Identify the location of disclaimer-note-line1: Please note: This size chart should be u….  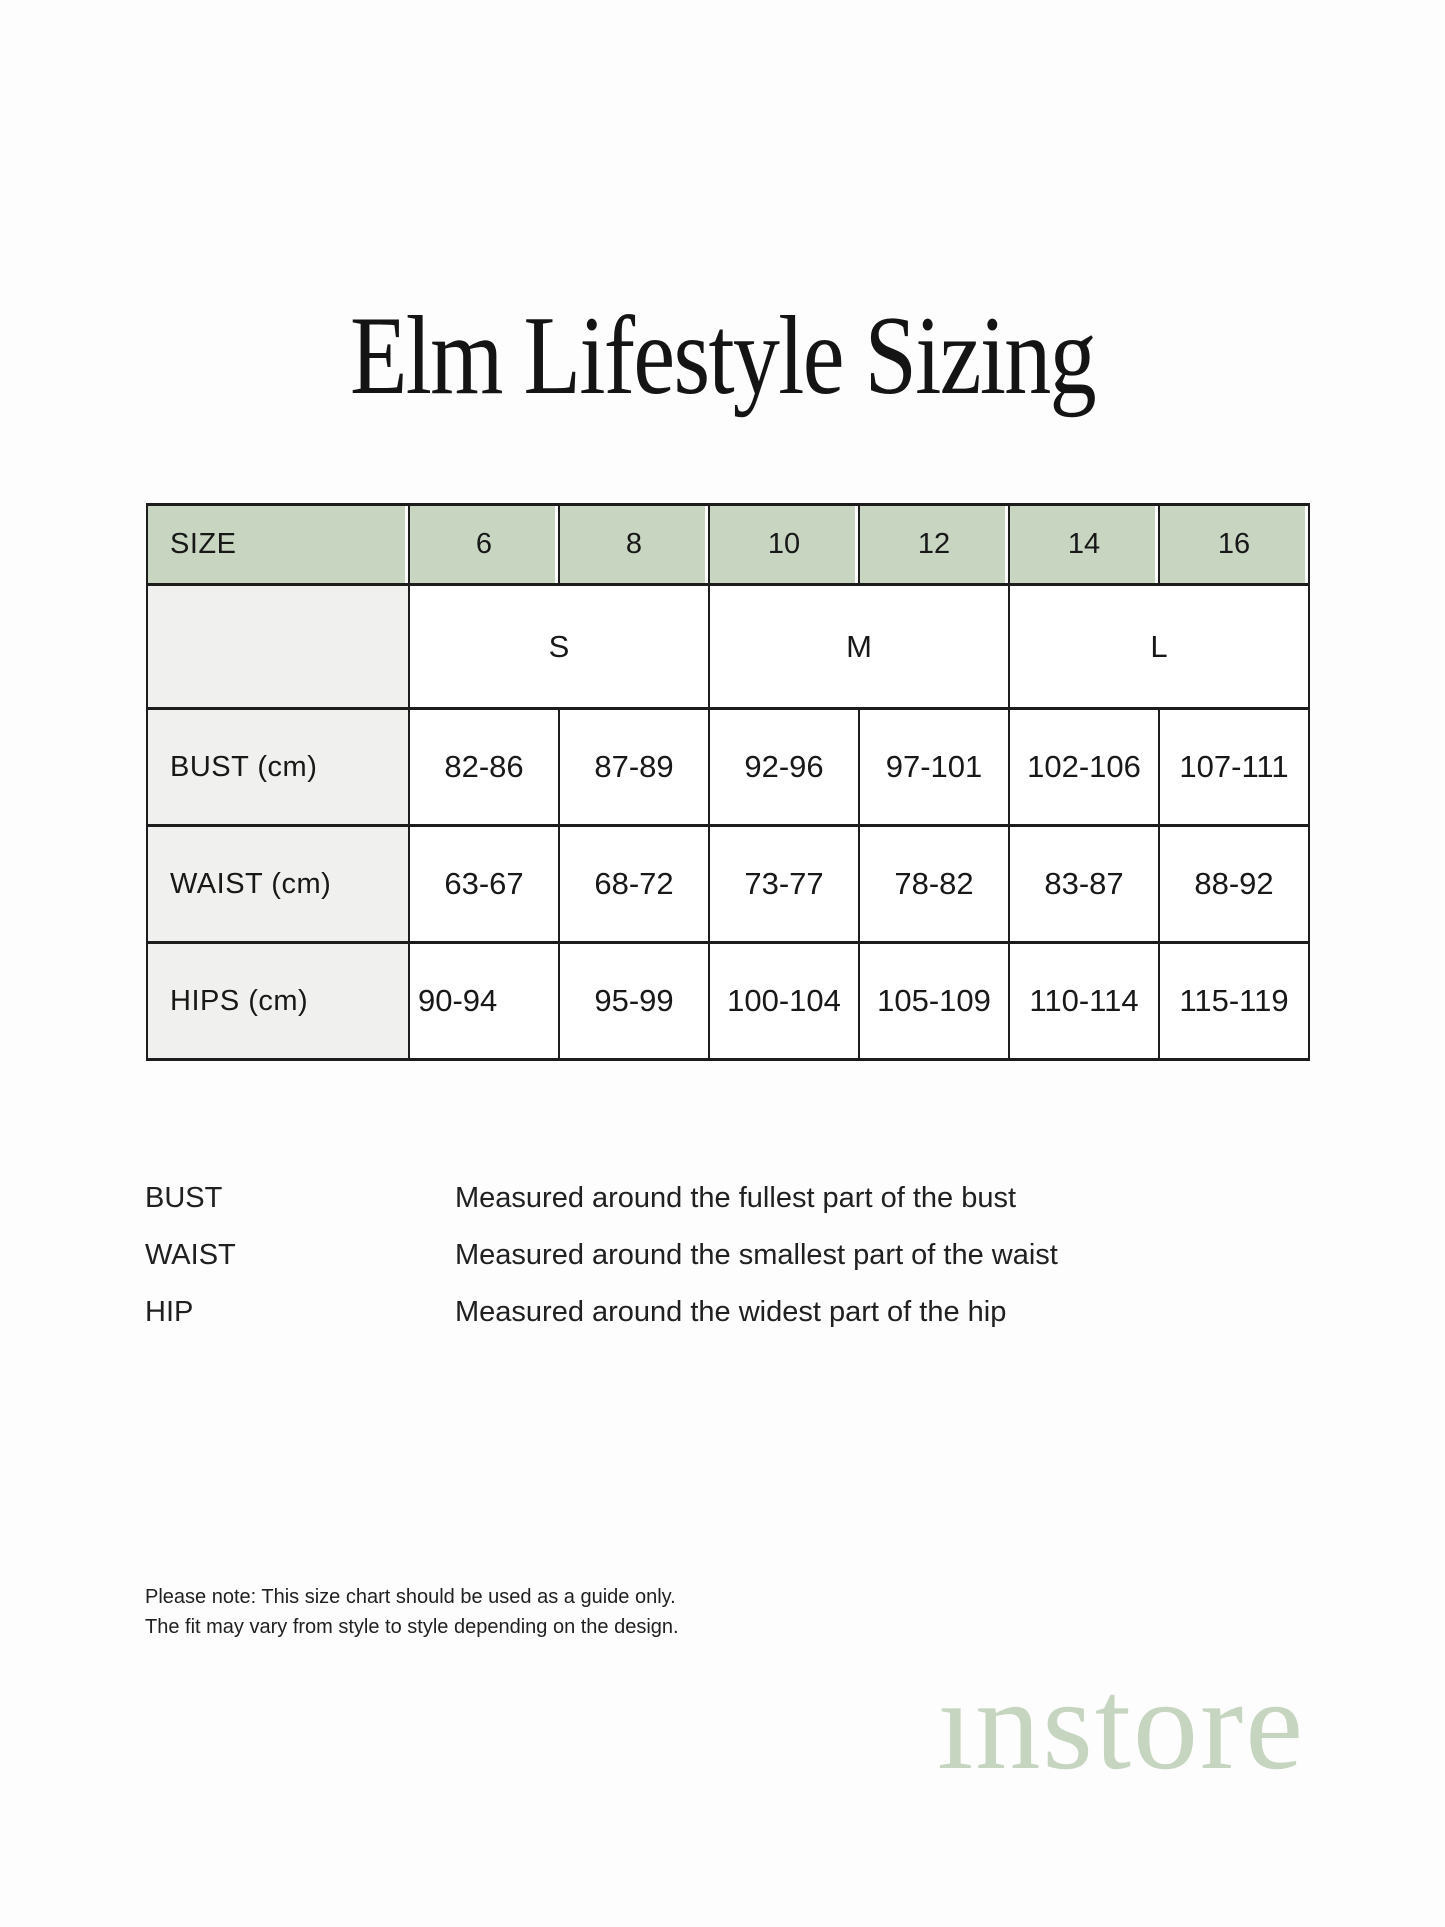
(410, 1597).